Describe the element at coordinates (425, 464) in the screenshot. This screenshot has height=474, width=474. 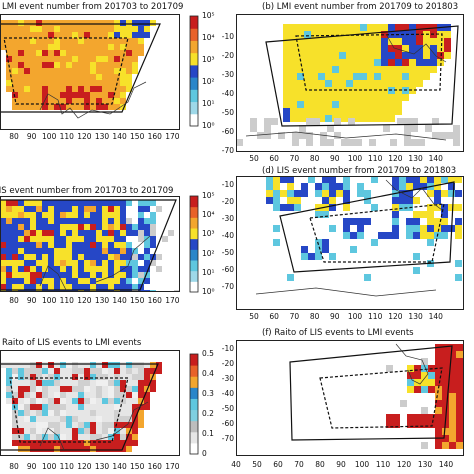
I see `panel-f-x-tick: 130` at that location.